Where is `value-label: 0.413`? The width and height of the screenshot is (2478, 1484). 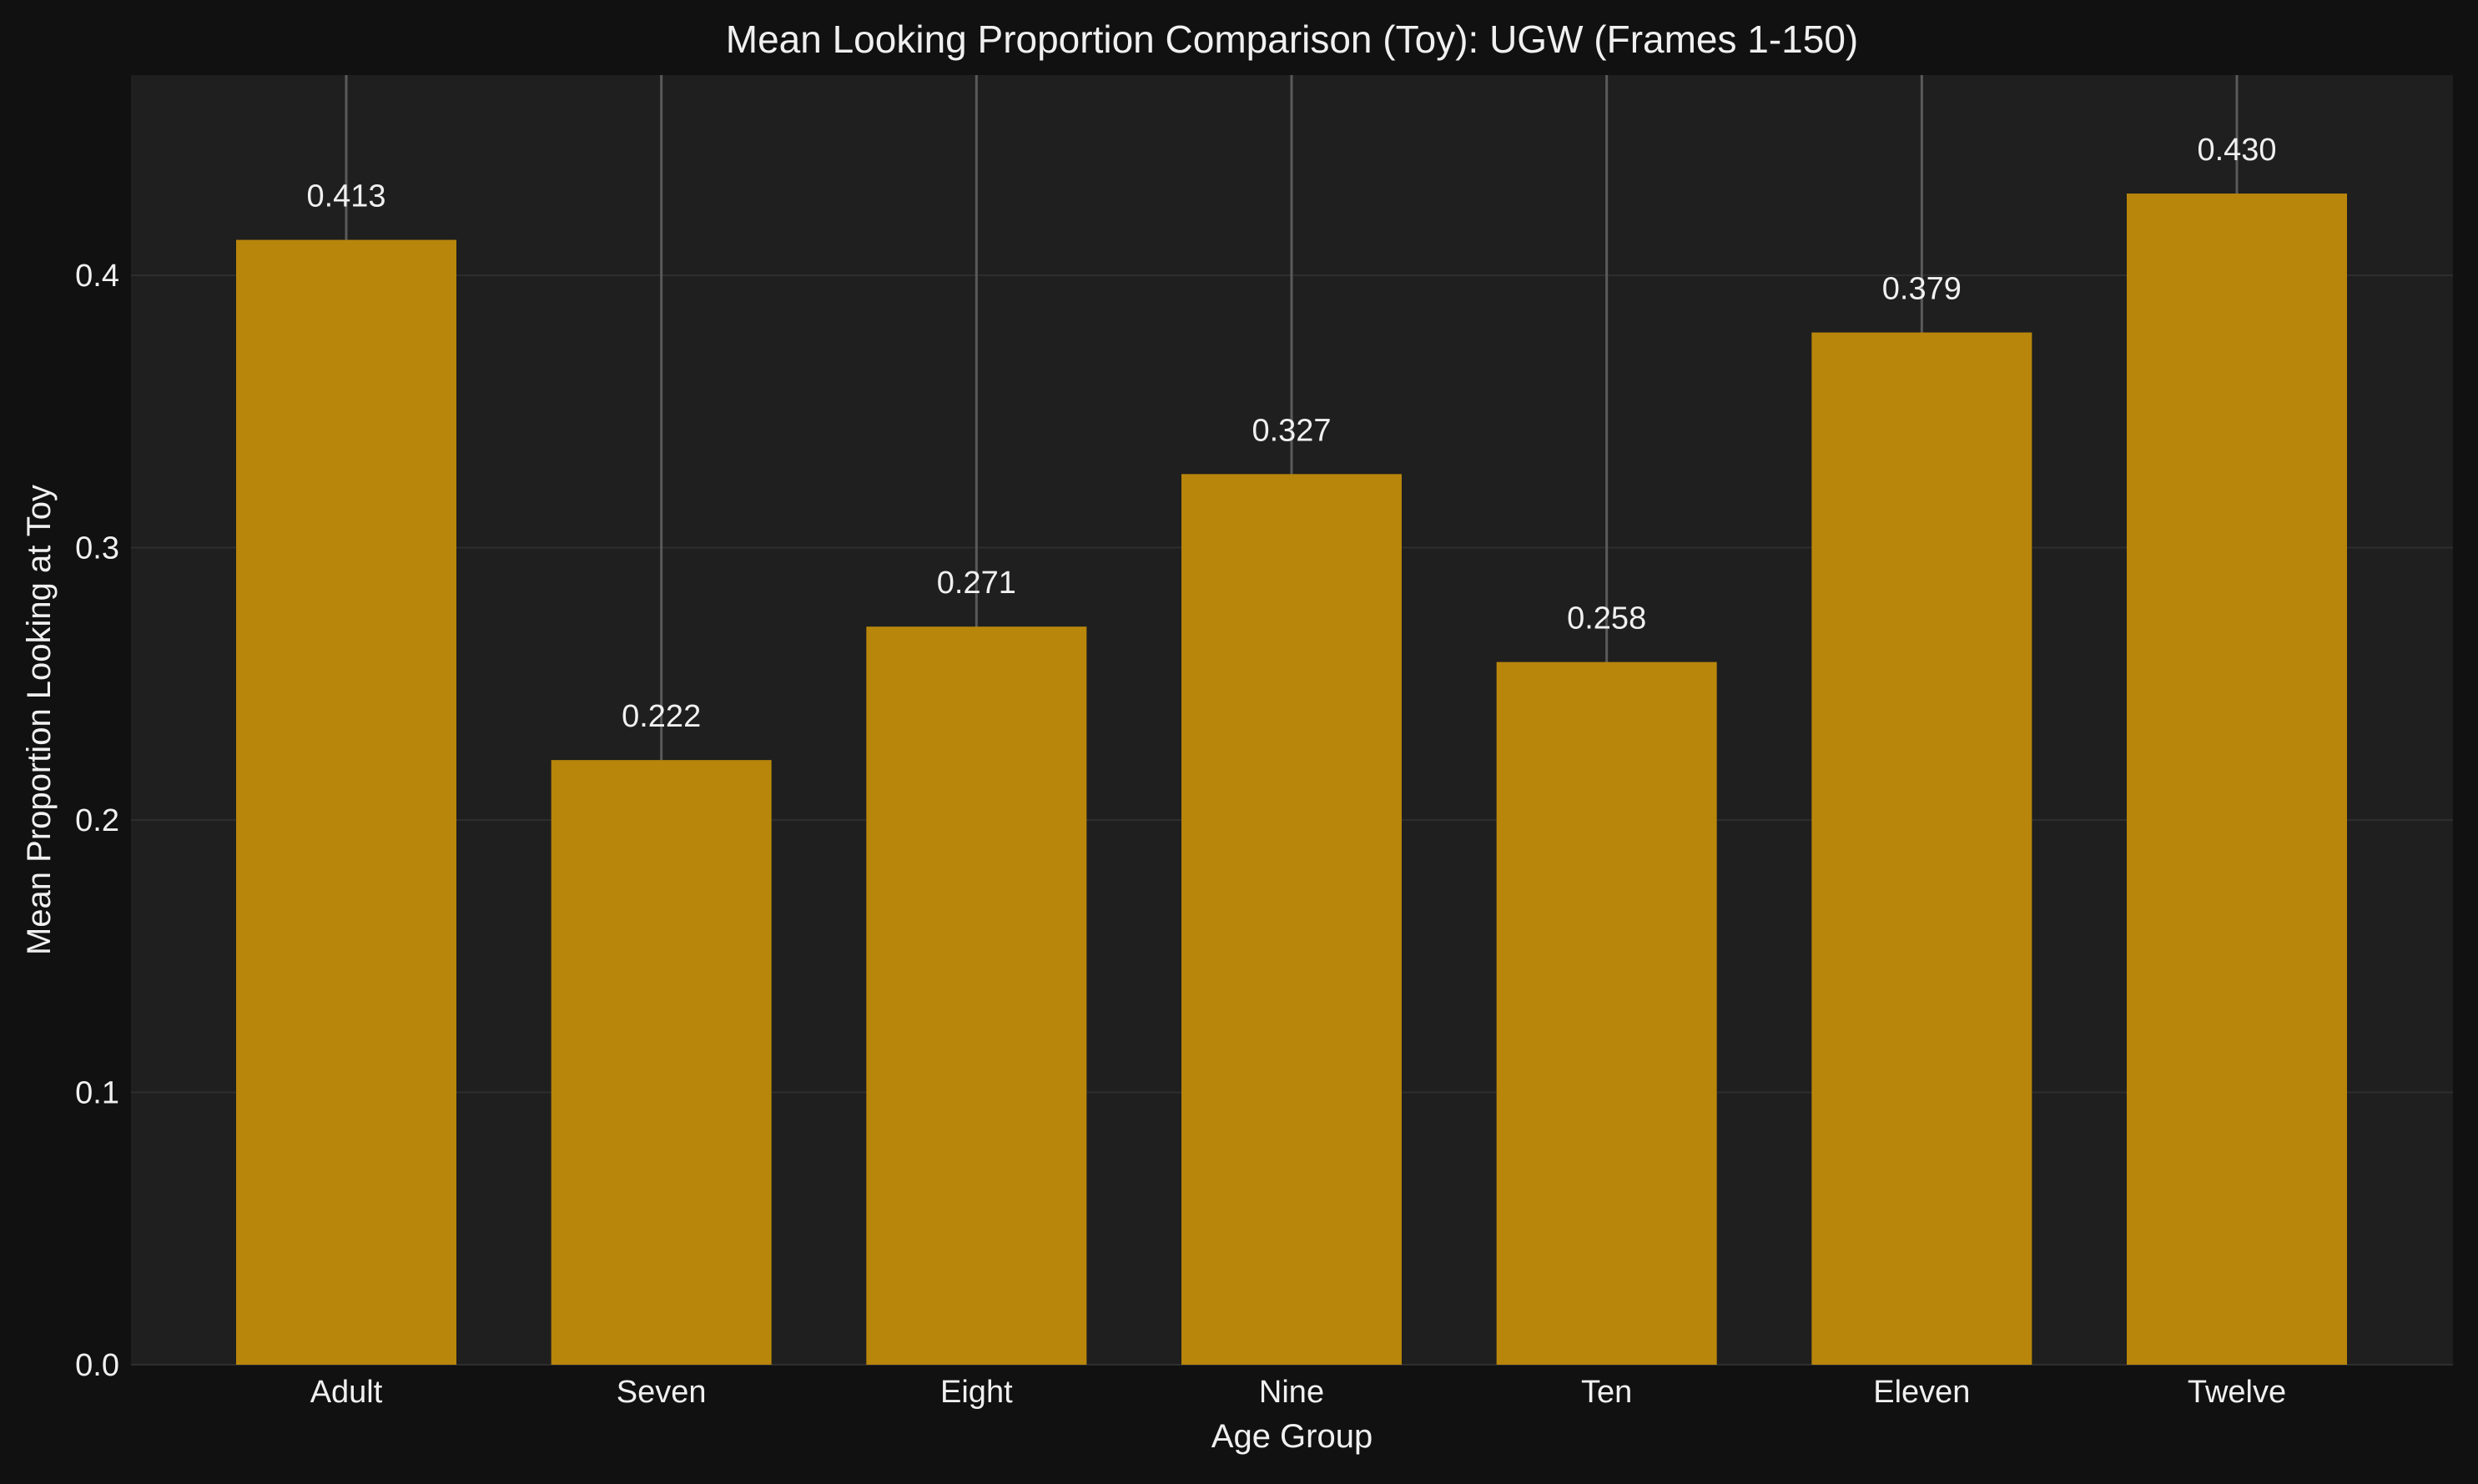 value-label: 0.413 is located at coordinates (345, 197).